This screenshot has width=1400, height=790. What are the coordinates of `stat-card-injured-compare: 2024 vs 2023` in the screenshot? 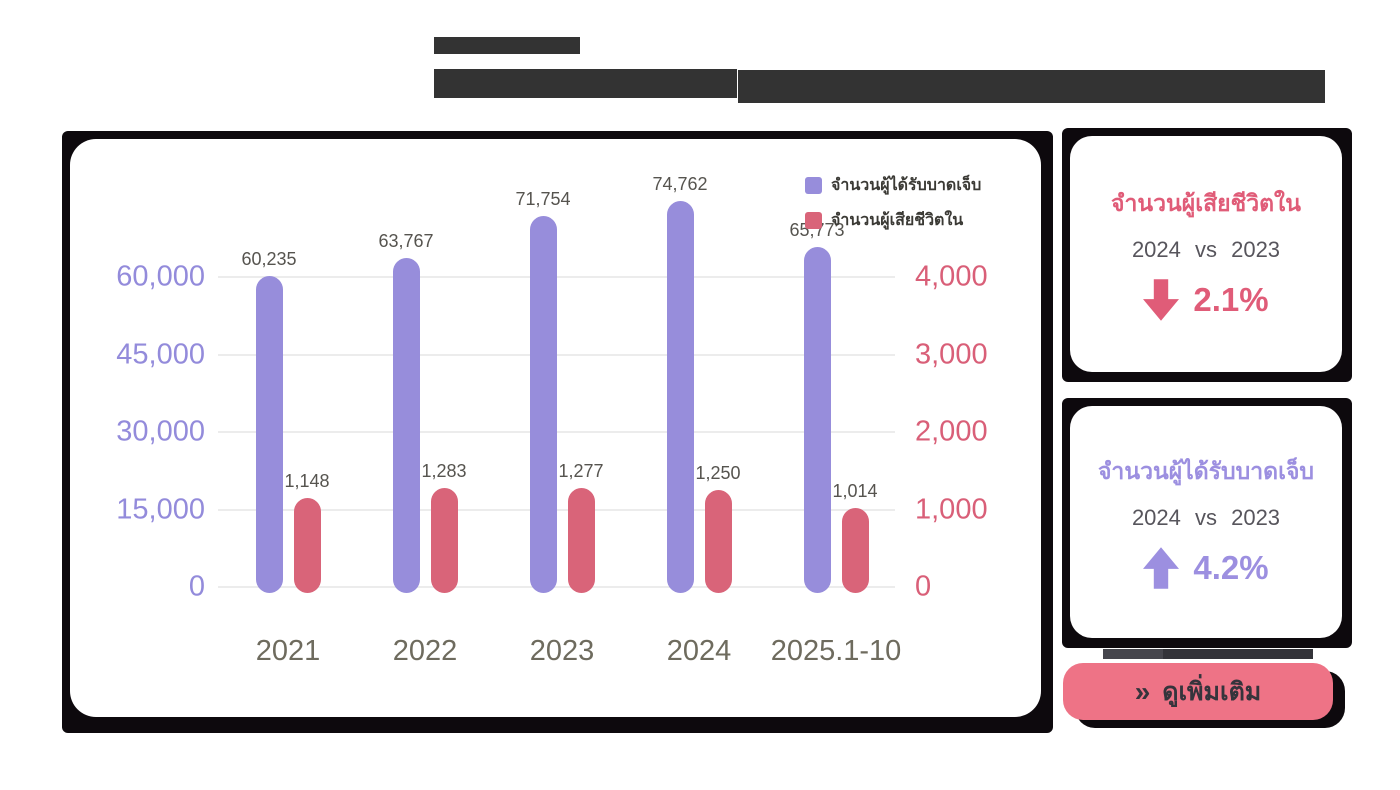 It's located at (1206, 517).